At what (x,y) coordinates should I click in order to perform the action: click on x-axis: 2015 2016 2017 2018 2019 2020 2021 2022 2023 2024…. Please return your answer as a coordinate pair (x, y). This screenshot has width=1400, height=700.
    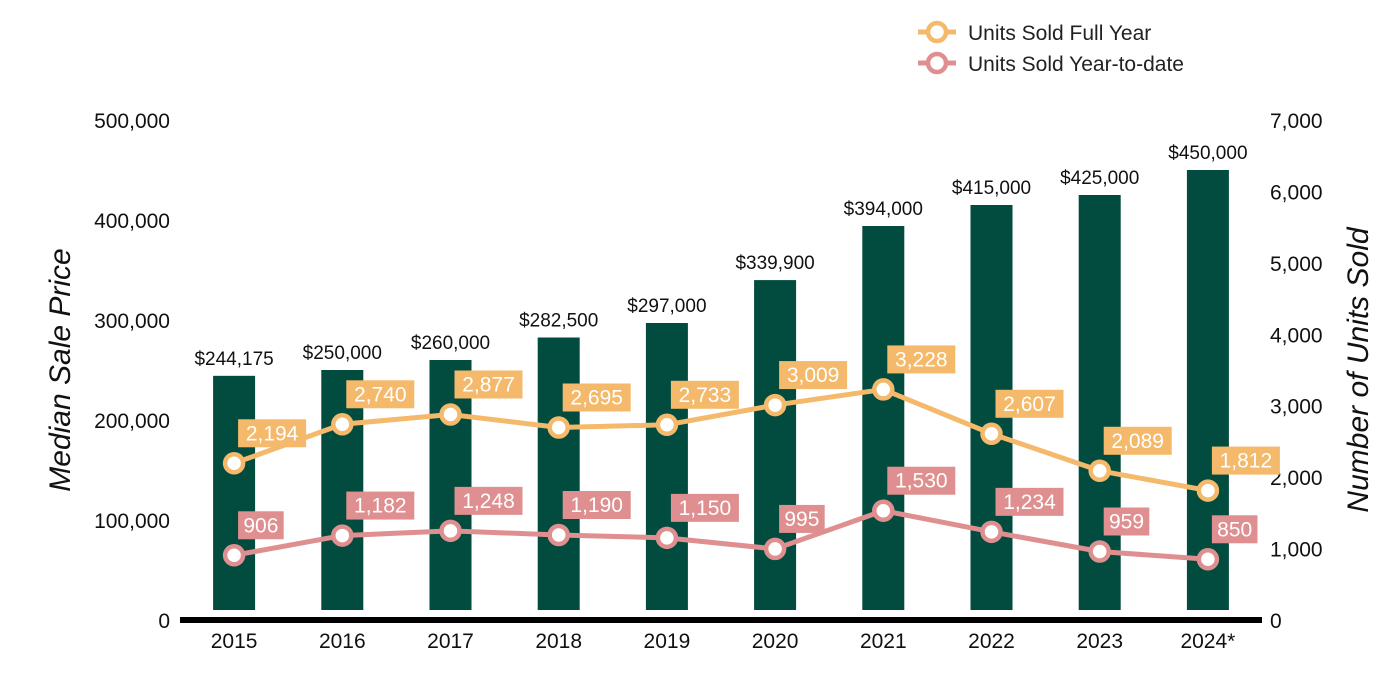
    Looking at the image, I should click on (723, 641).